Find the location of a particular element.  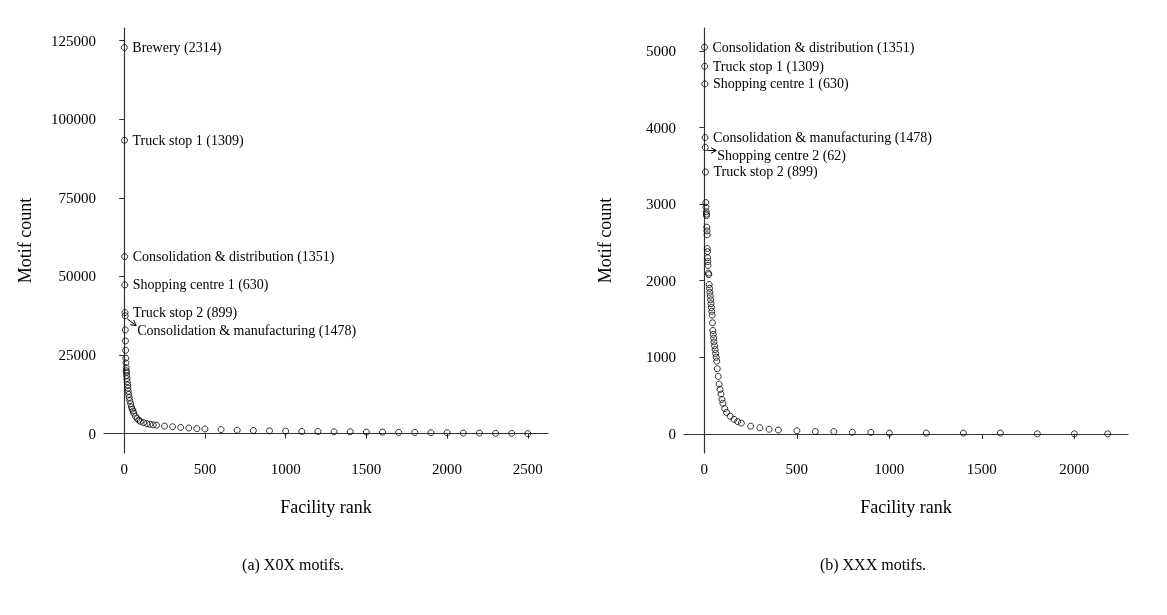

y-tick-label: 1000 is located at coordinates (661, 357).